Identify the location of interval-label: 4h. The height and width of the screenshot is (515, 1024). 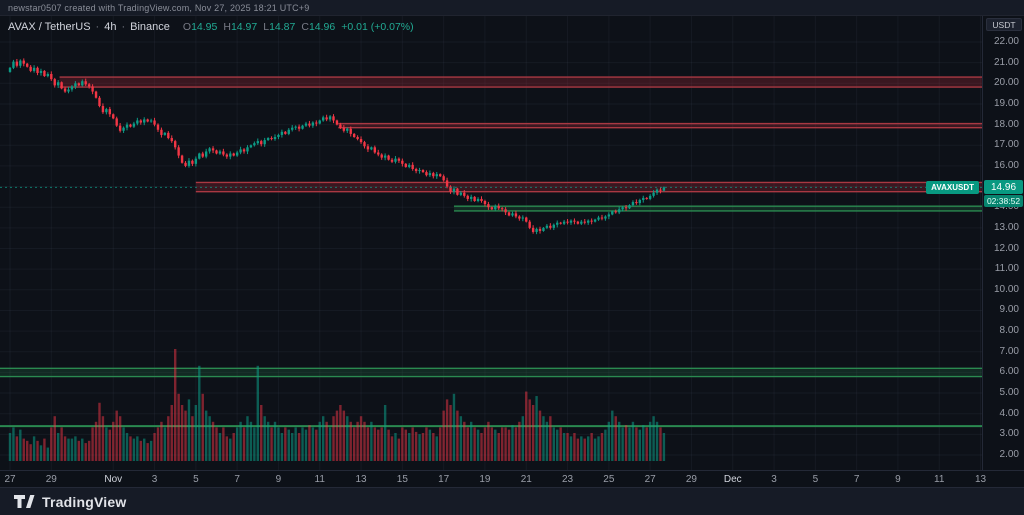
(110, 27).